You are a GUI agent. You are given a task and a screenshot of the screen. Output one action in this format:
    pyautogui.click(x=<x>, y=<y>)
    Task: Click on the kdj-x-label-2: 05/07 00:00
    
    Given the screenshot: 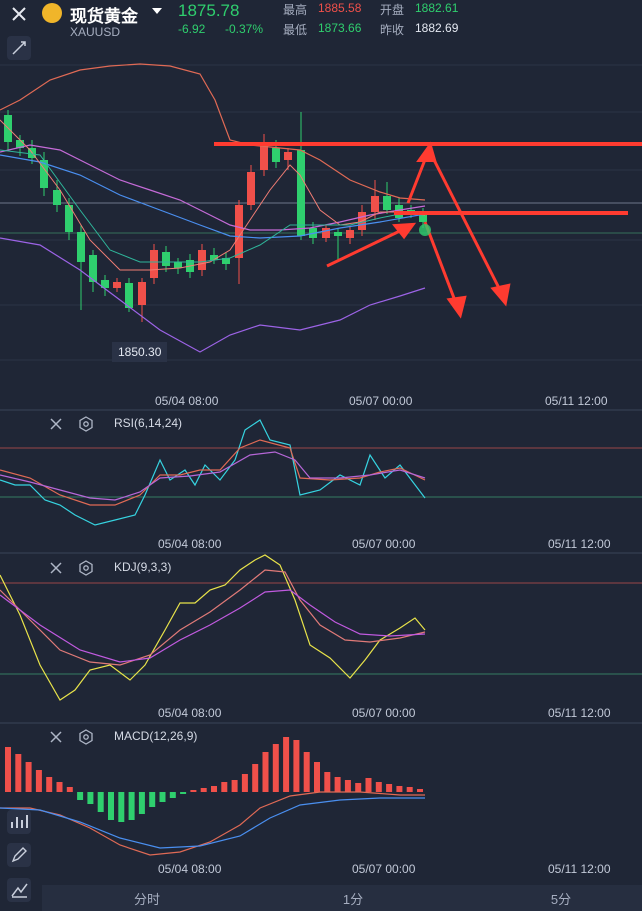 What is the action you would take?
    pyautogui.click(x=384, y=713)
    